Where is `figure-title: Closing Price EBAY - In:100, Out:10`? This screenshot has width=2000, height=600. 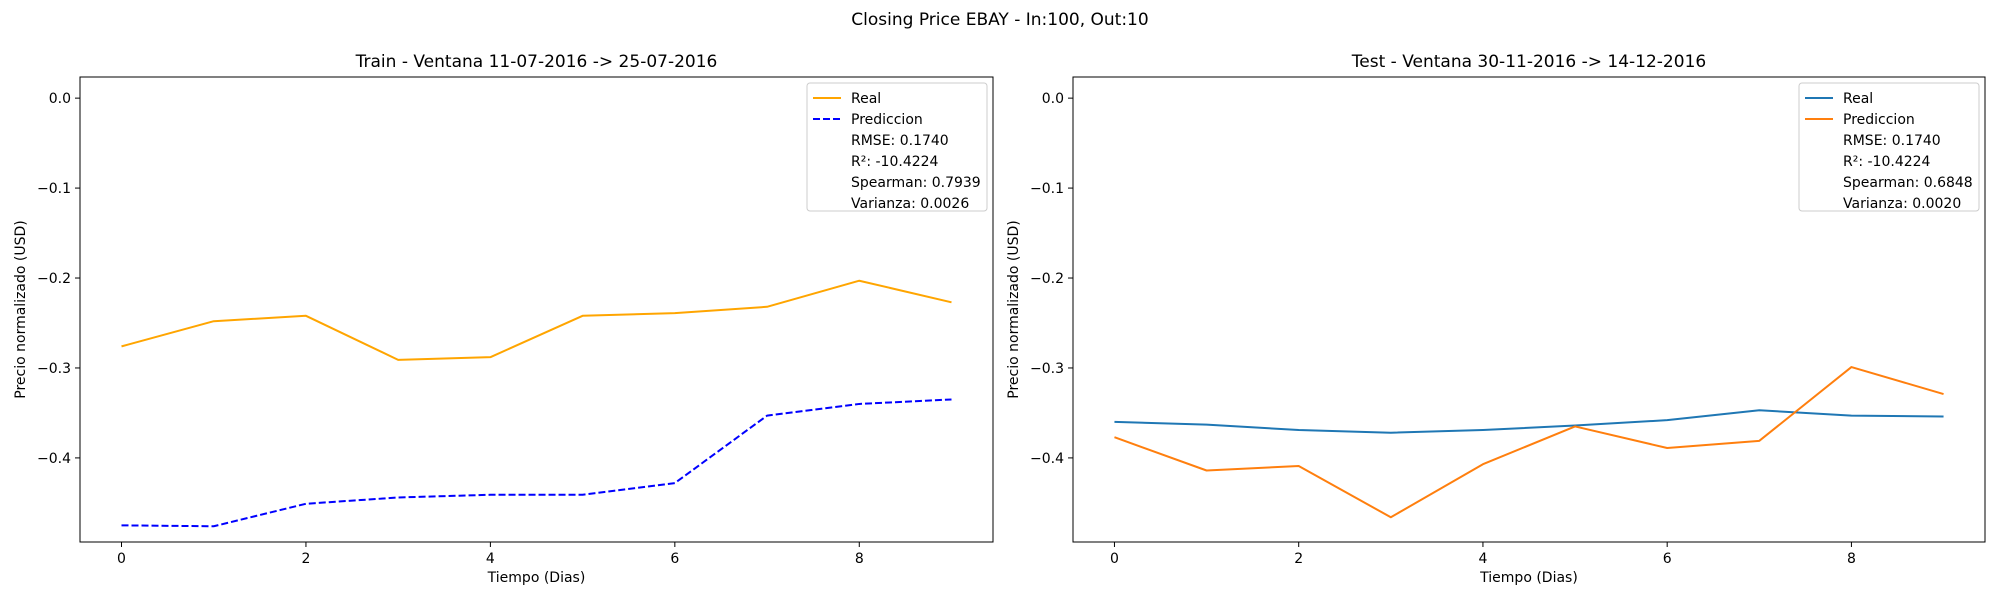
figure-title: Closing Price EBAY - In:100, Out:10 is located at coordinates (999, 20).